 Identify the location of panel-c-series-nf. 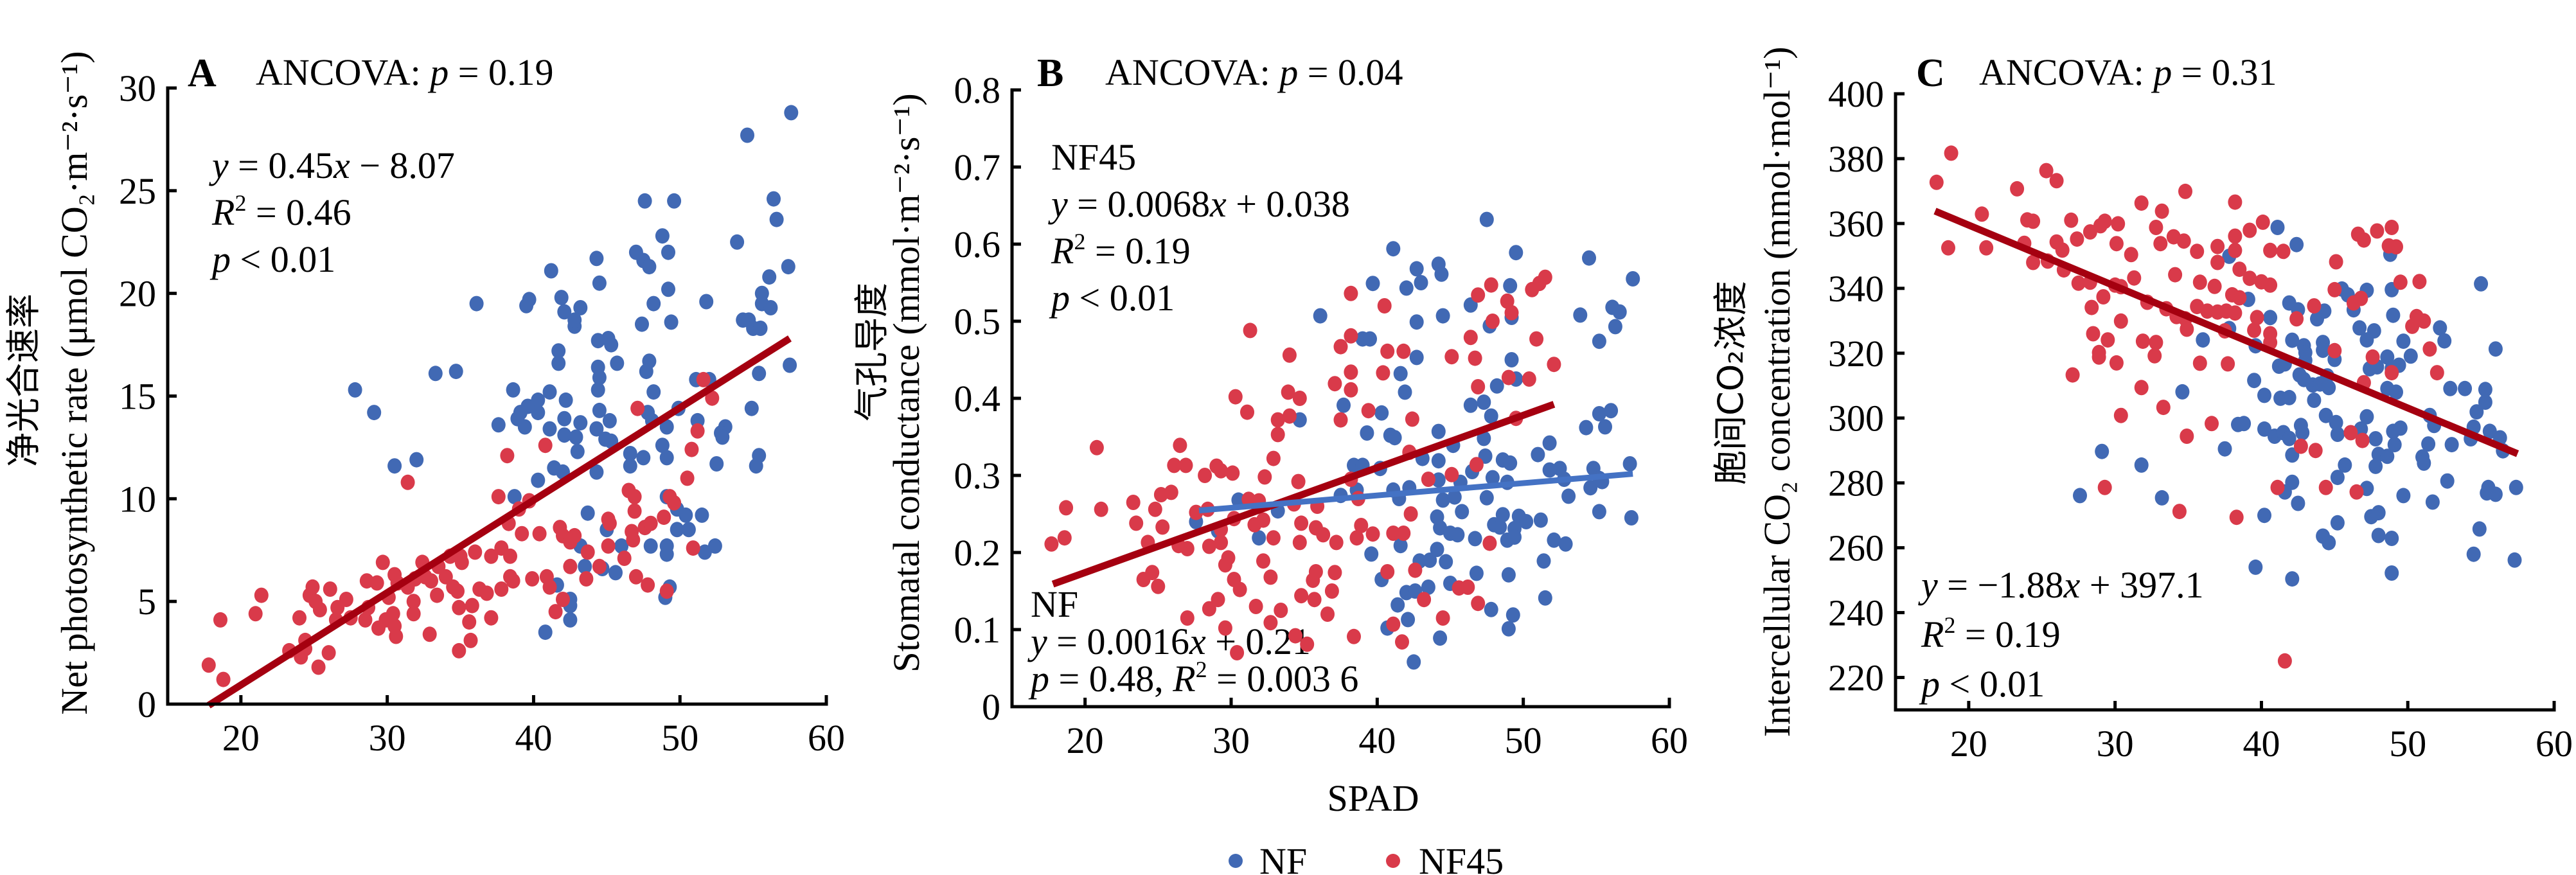
(2298, 403).